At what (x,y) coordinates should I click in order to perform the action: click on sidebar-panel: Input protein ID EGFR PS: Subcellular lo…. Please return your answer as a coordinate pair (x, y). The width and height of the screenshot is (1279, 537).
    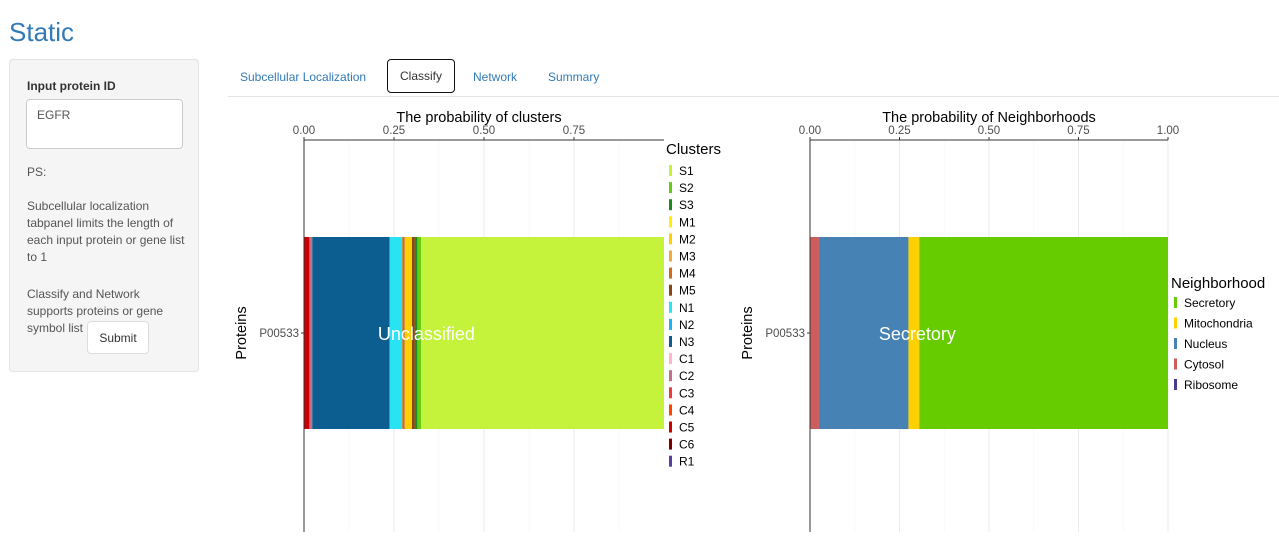
    Looking at the image, I should click on (104, 215).